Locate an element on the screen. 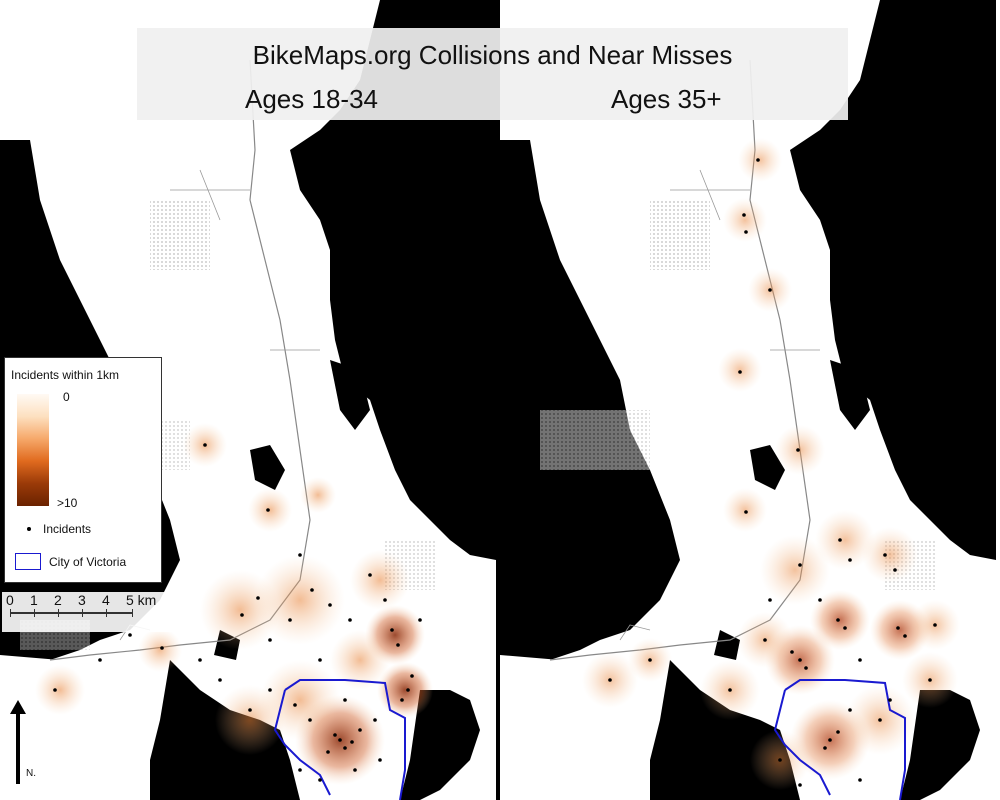 Image resolution: width=1000 pixels, height=800 pixels. city-boundary-swatch-icon is located at coordinates (28, 561).